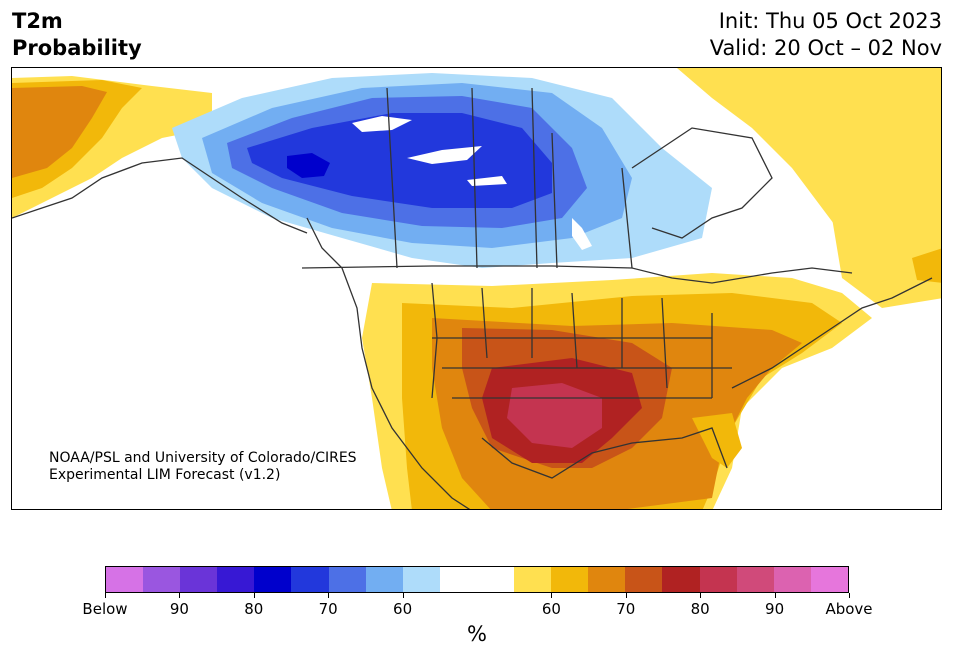 This screenshot has width=953, height=659. Describe the element at coordinates (165, 475) in the screenshot. I see `credit-line-2: Experimental LIM Forecast (v1.2)` at that location.